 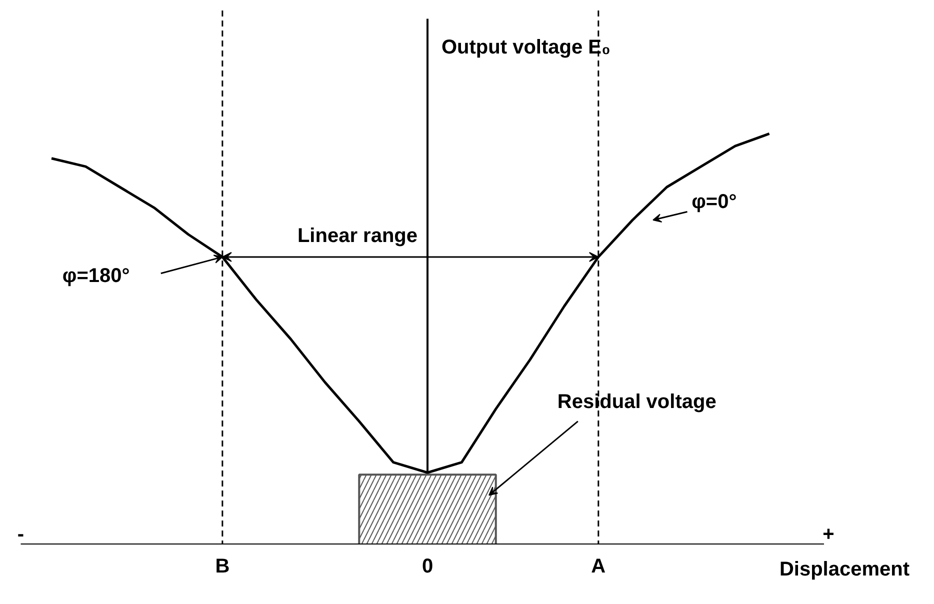 I want to click on x-axis-title: Displacement, so click(x=844, y=569).